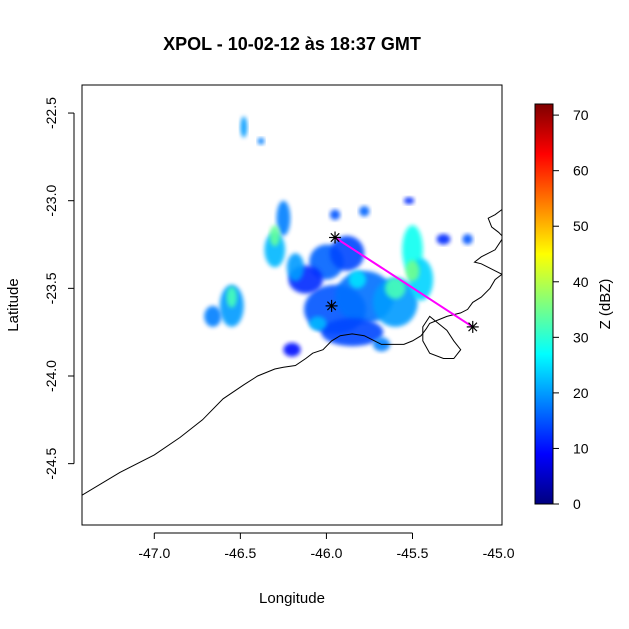  I want to click on y-tick-label: -24.0, so click(51, 376).